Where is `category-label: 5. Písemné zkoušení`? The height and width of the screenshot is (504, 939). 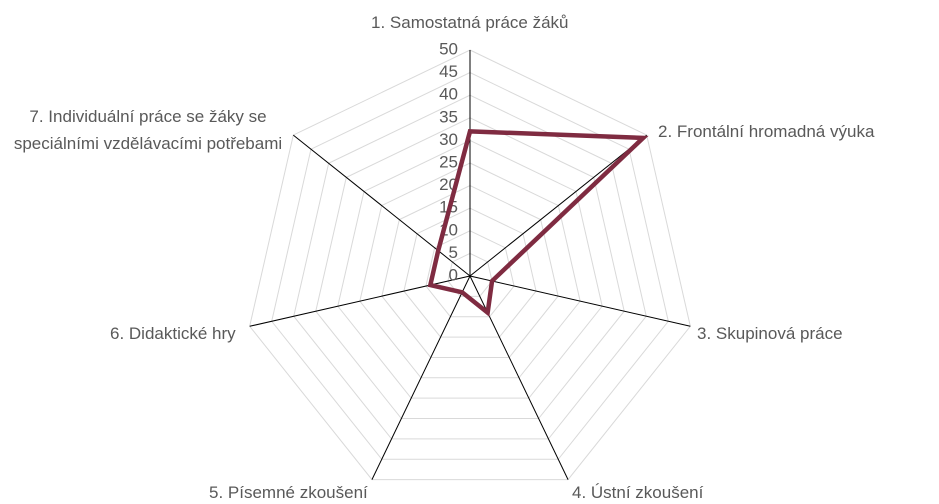 category-label: 5. Písemné zkoušení is located at coordinates (288, 492).